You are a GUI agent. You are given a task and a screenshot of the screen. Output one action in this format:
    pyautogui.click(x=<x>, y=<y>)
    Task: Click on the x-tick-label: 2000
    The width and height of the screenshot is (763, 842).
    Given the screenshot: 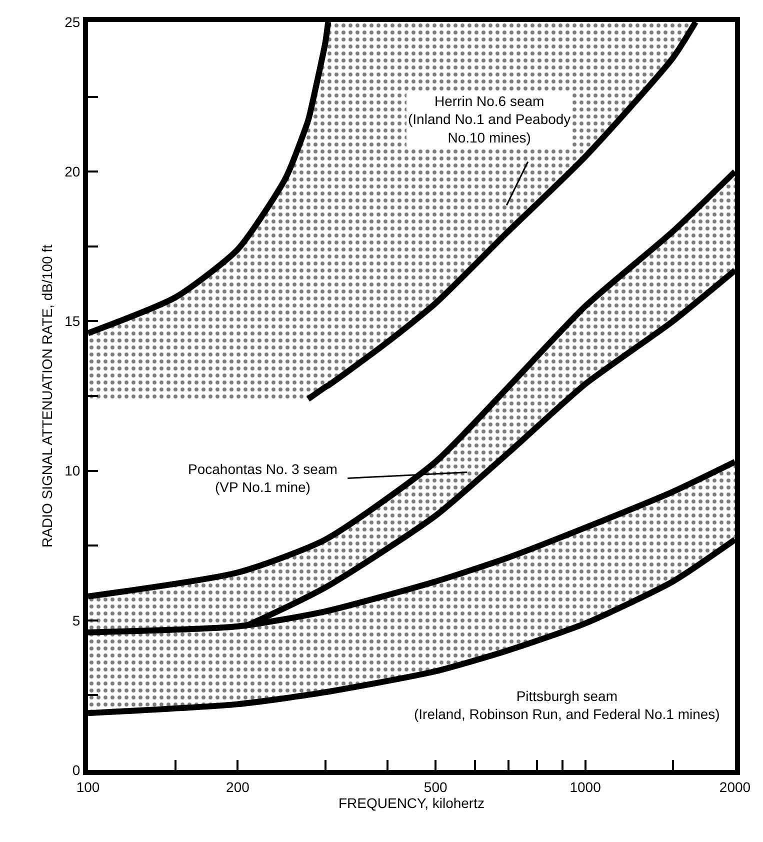 What is the action you would take?
    pyautogui.click(x=735, y=786)
    